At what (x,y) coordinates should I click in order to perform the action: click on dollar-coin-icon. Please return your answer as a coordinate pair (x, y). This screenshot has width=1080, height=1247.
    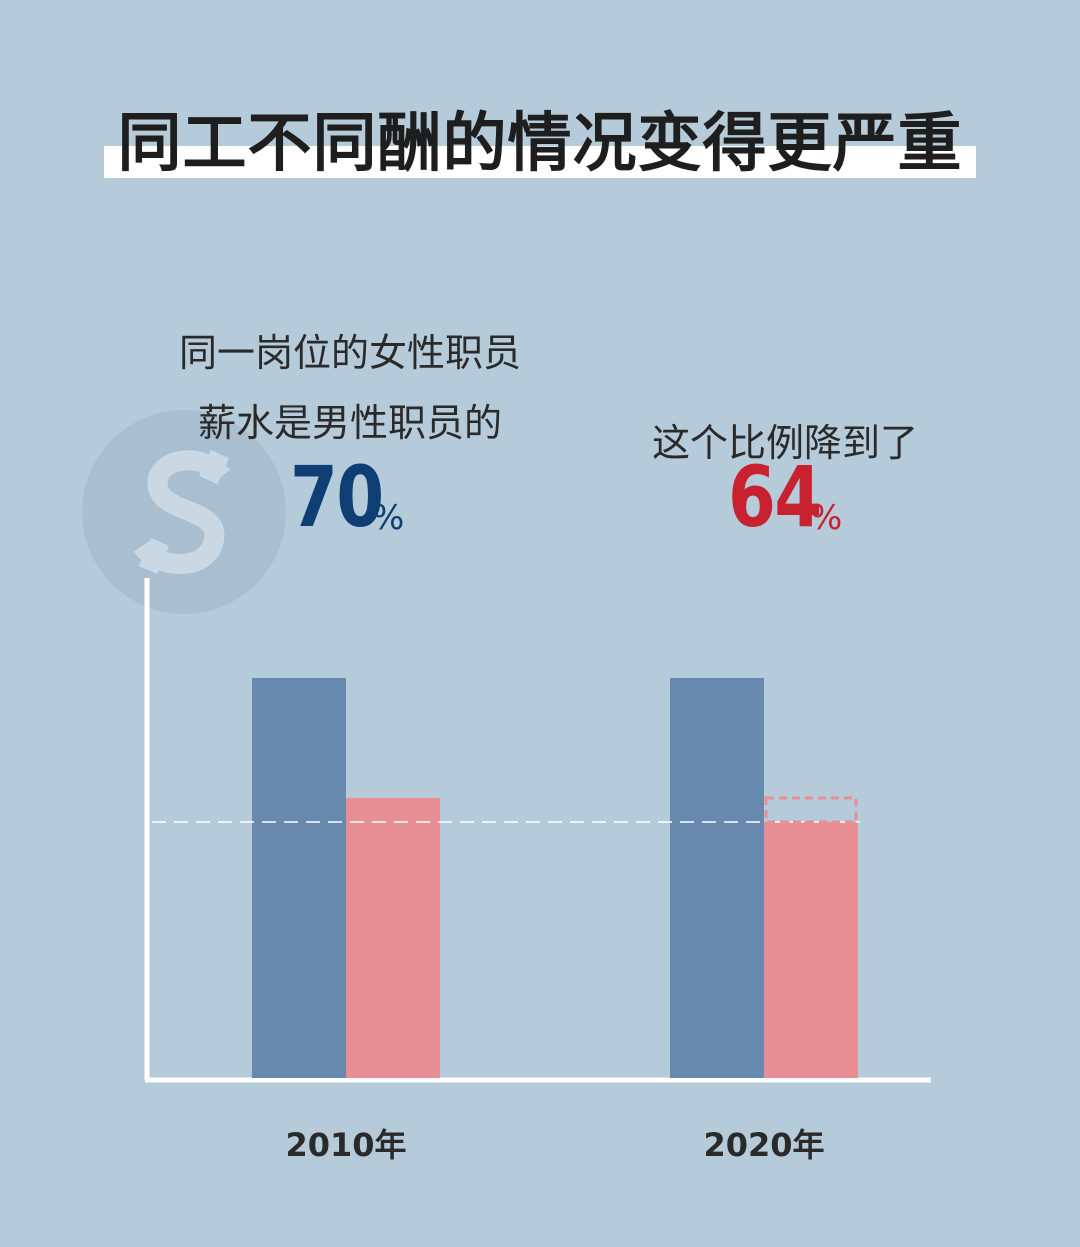
    Looking at the image, I should click on (184, 512).